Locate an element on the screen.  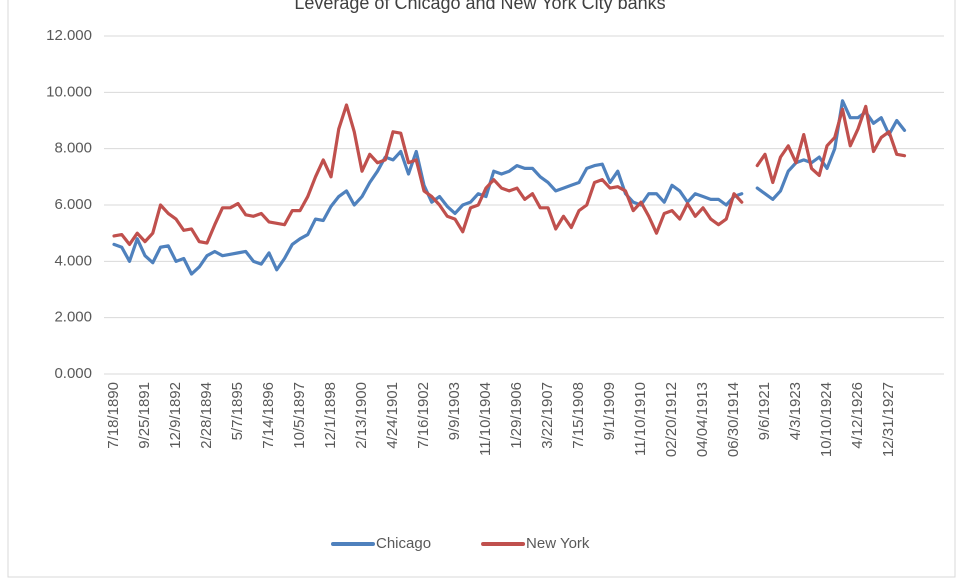
y-tick-label: 0.000 is located at coordinates (73, 373).